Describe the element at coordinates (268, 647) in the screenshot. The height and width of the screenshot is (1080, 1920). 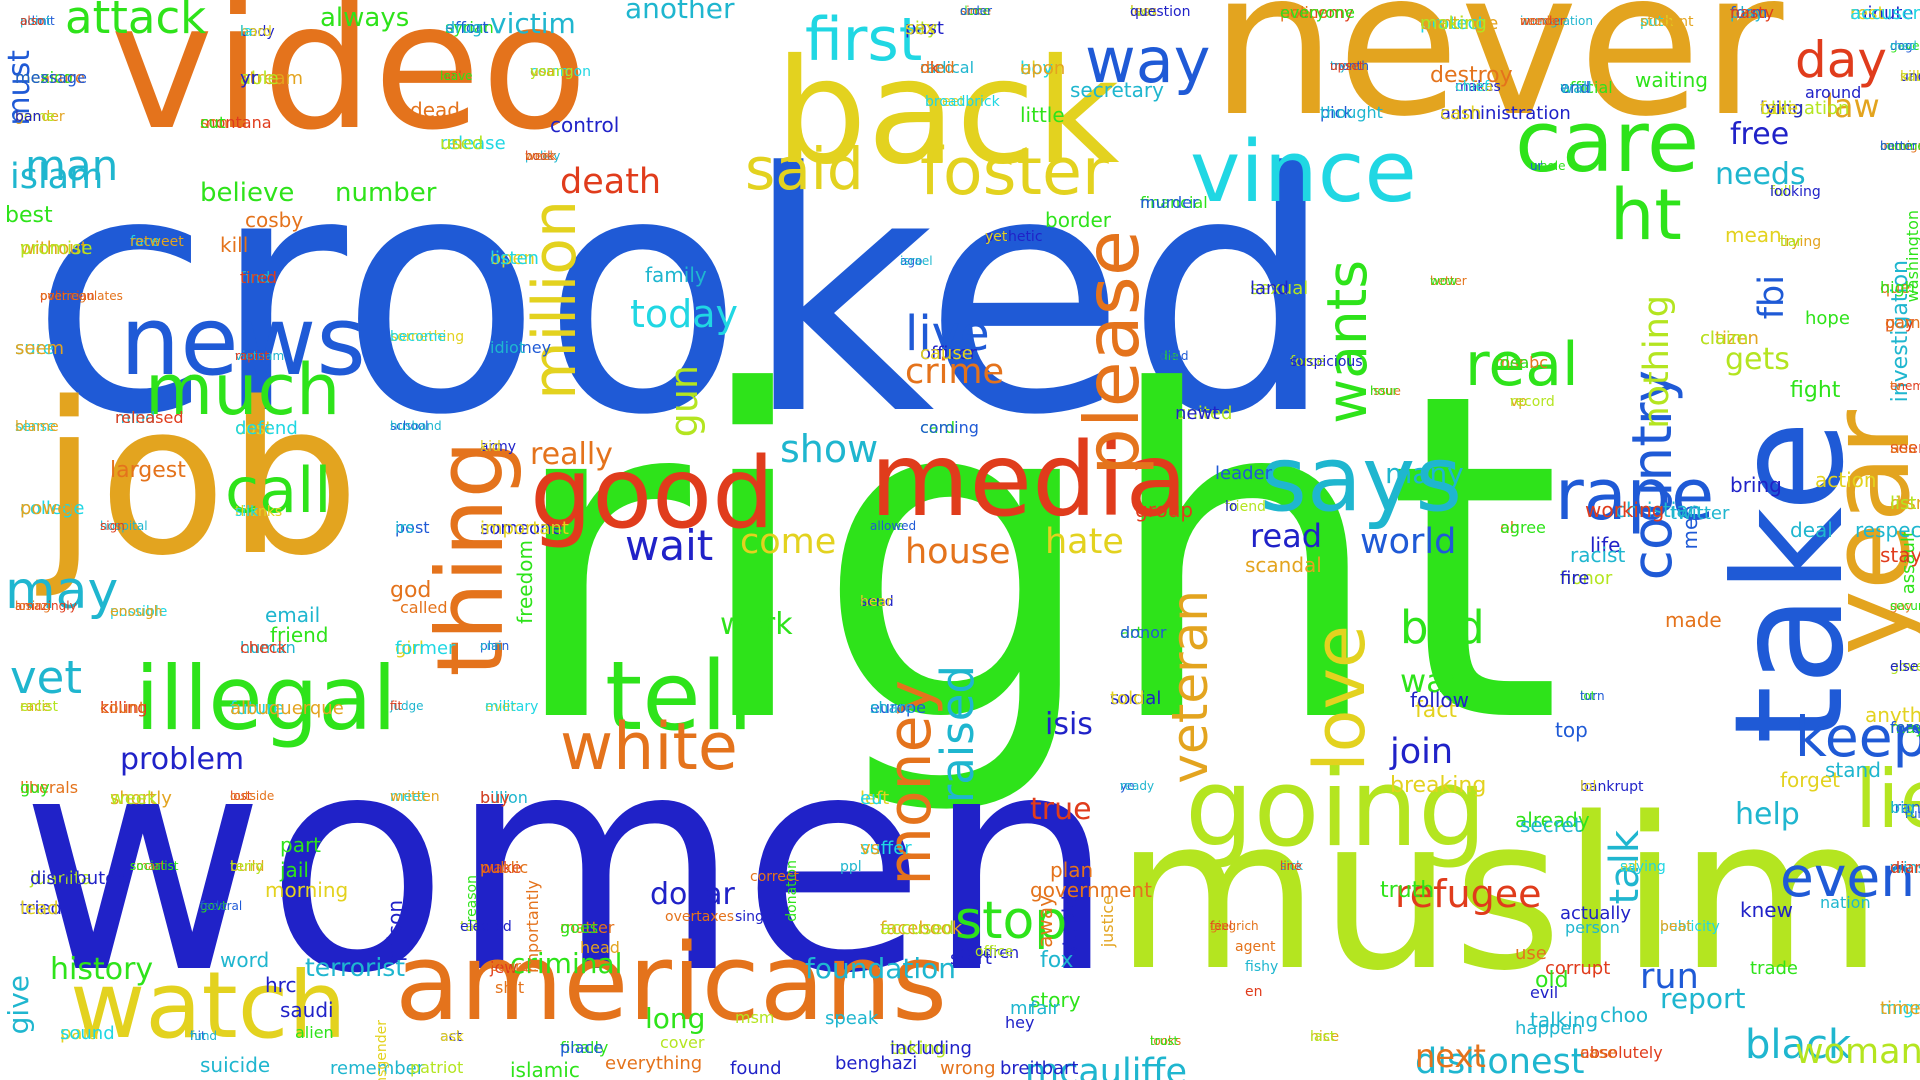
I see `cloud-word: human` at that location.